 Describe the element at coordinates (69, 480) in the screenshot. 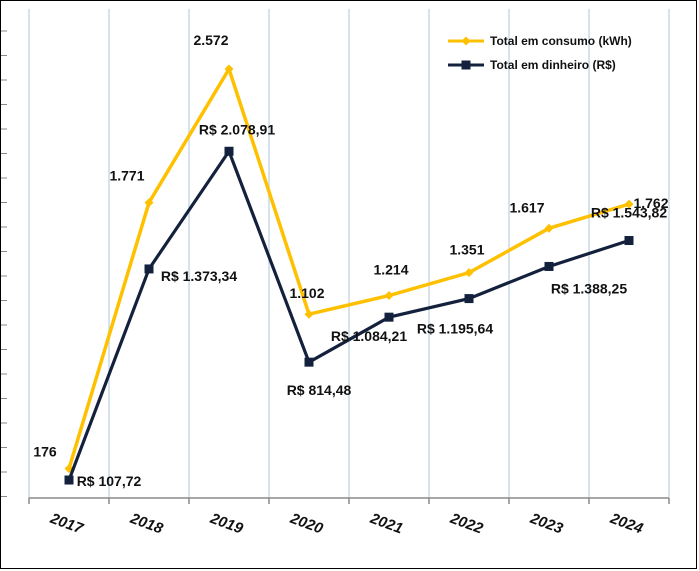

I see `dinheiro-marker-2017` at that location.